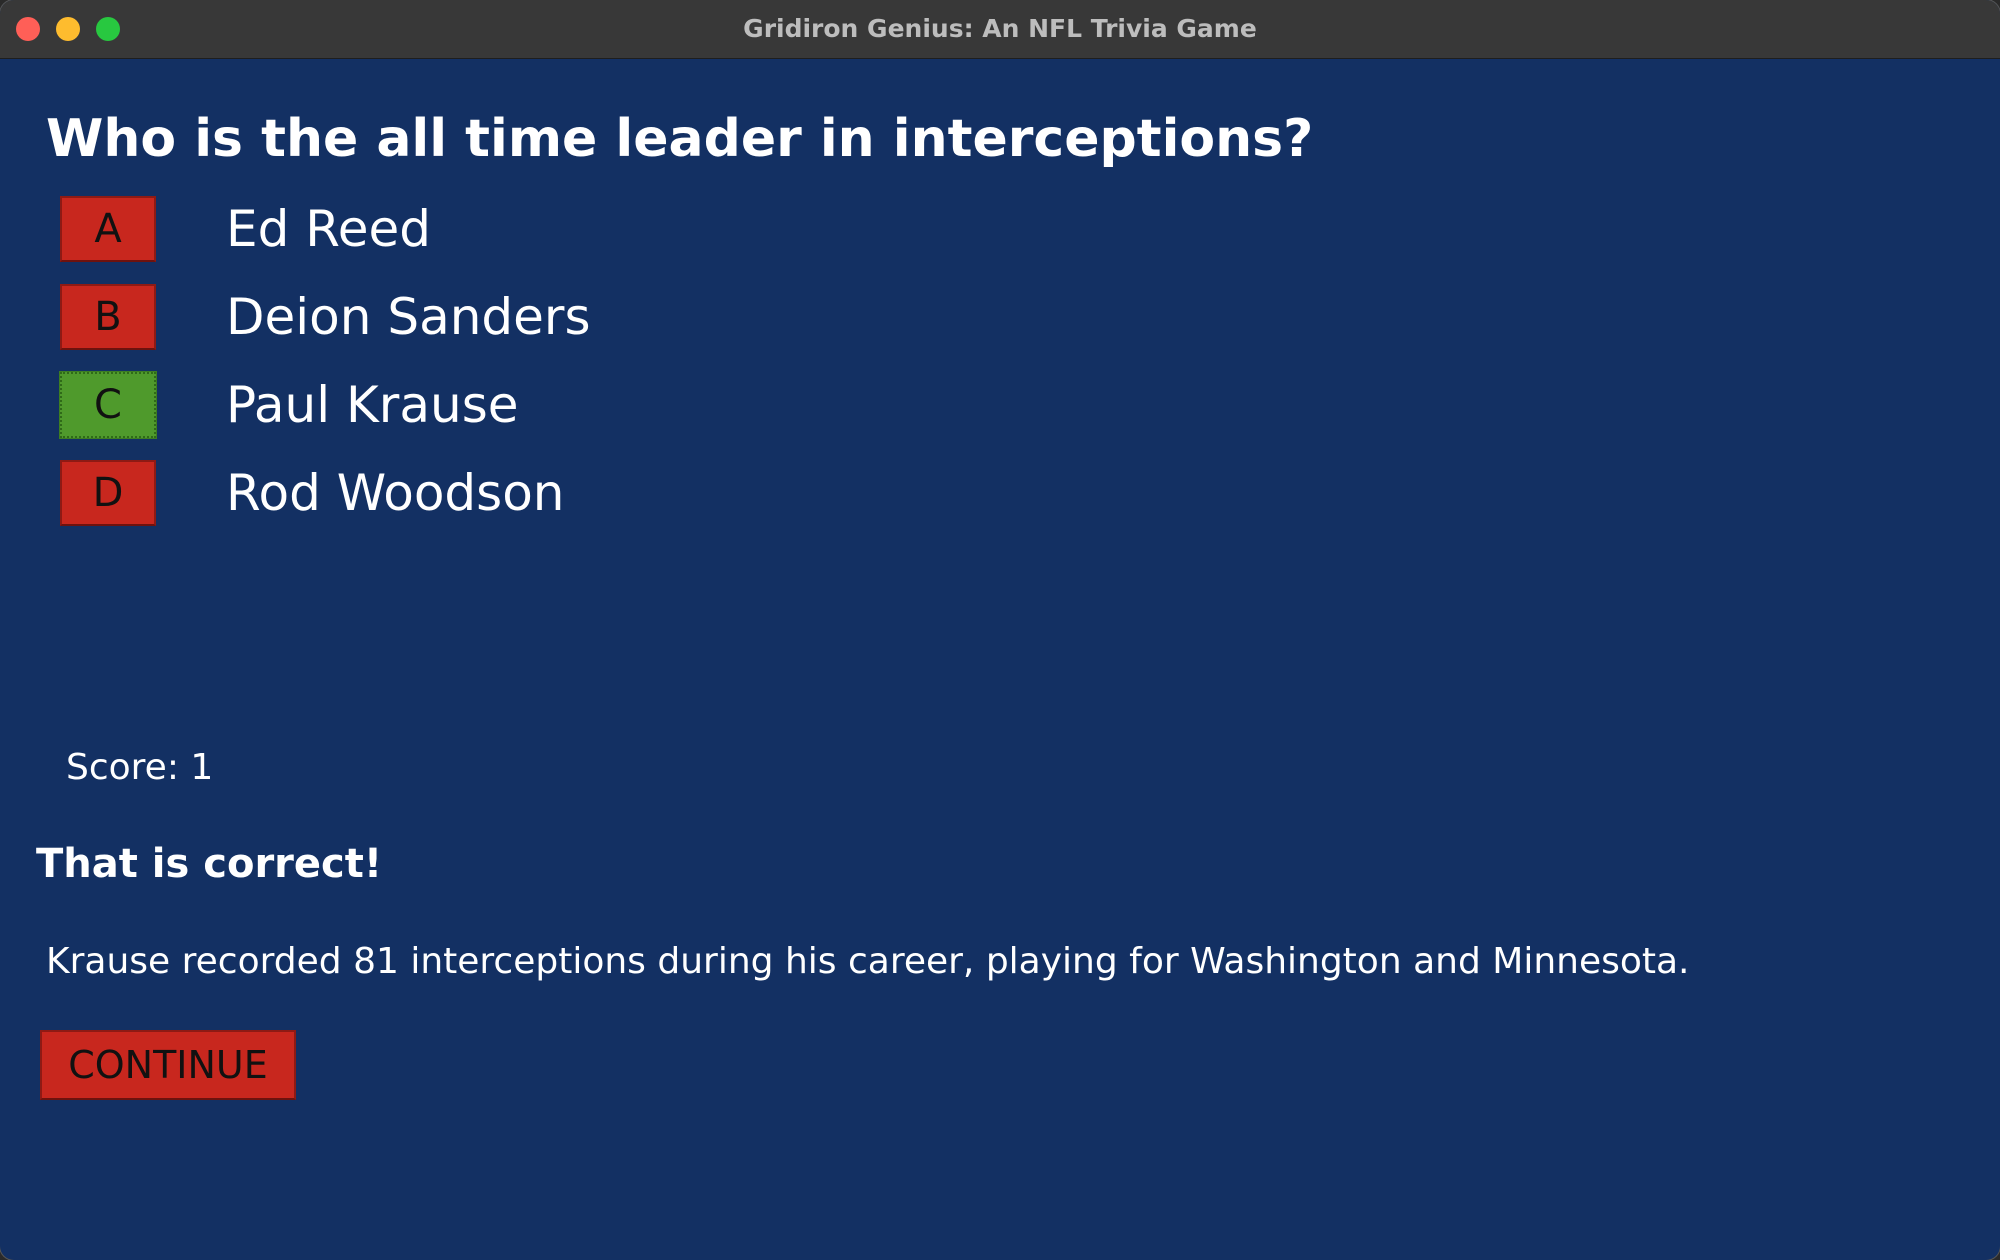 The width and height of the screenshot is (2000, 1260). Describe the element at coordinates (108, 405) in the screenshot. I see `option-c-button: C` at that location.